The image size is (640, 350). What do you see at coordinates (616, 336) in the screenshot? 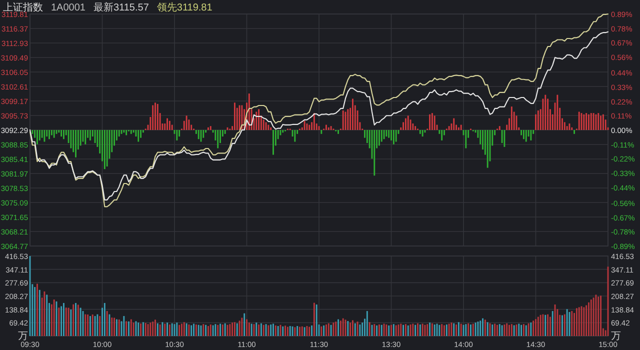
I see `y2-tick-label: 万` at bounding box center [616, 336].